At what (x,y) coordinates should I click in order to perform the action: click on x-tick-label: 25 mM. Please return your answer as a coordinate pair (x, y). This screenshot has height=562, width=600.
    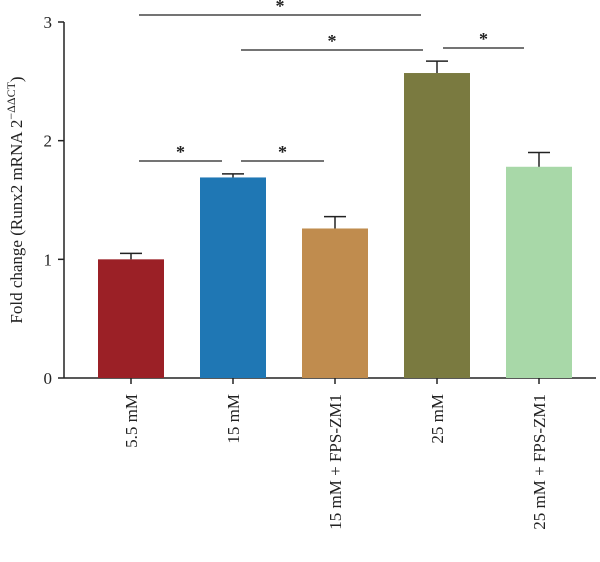
    Looking at the image, I should click on (437, 419).